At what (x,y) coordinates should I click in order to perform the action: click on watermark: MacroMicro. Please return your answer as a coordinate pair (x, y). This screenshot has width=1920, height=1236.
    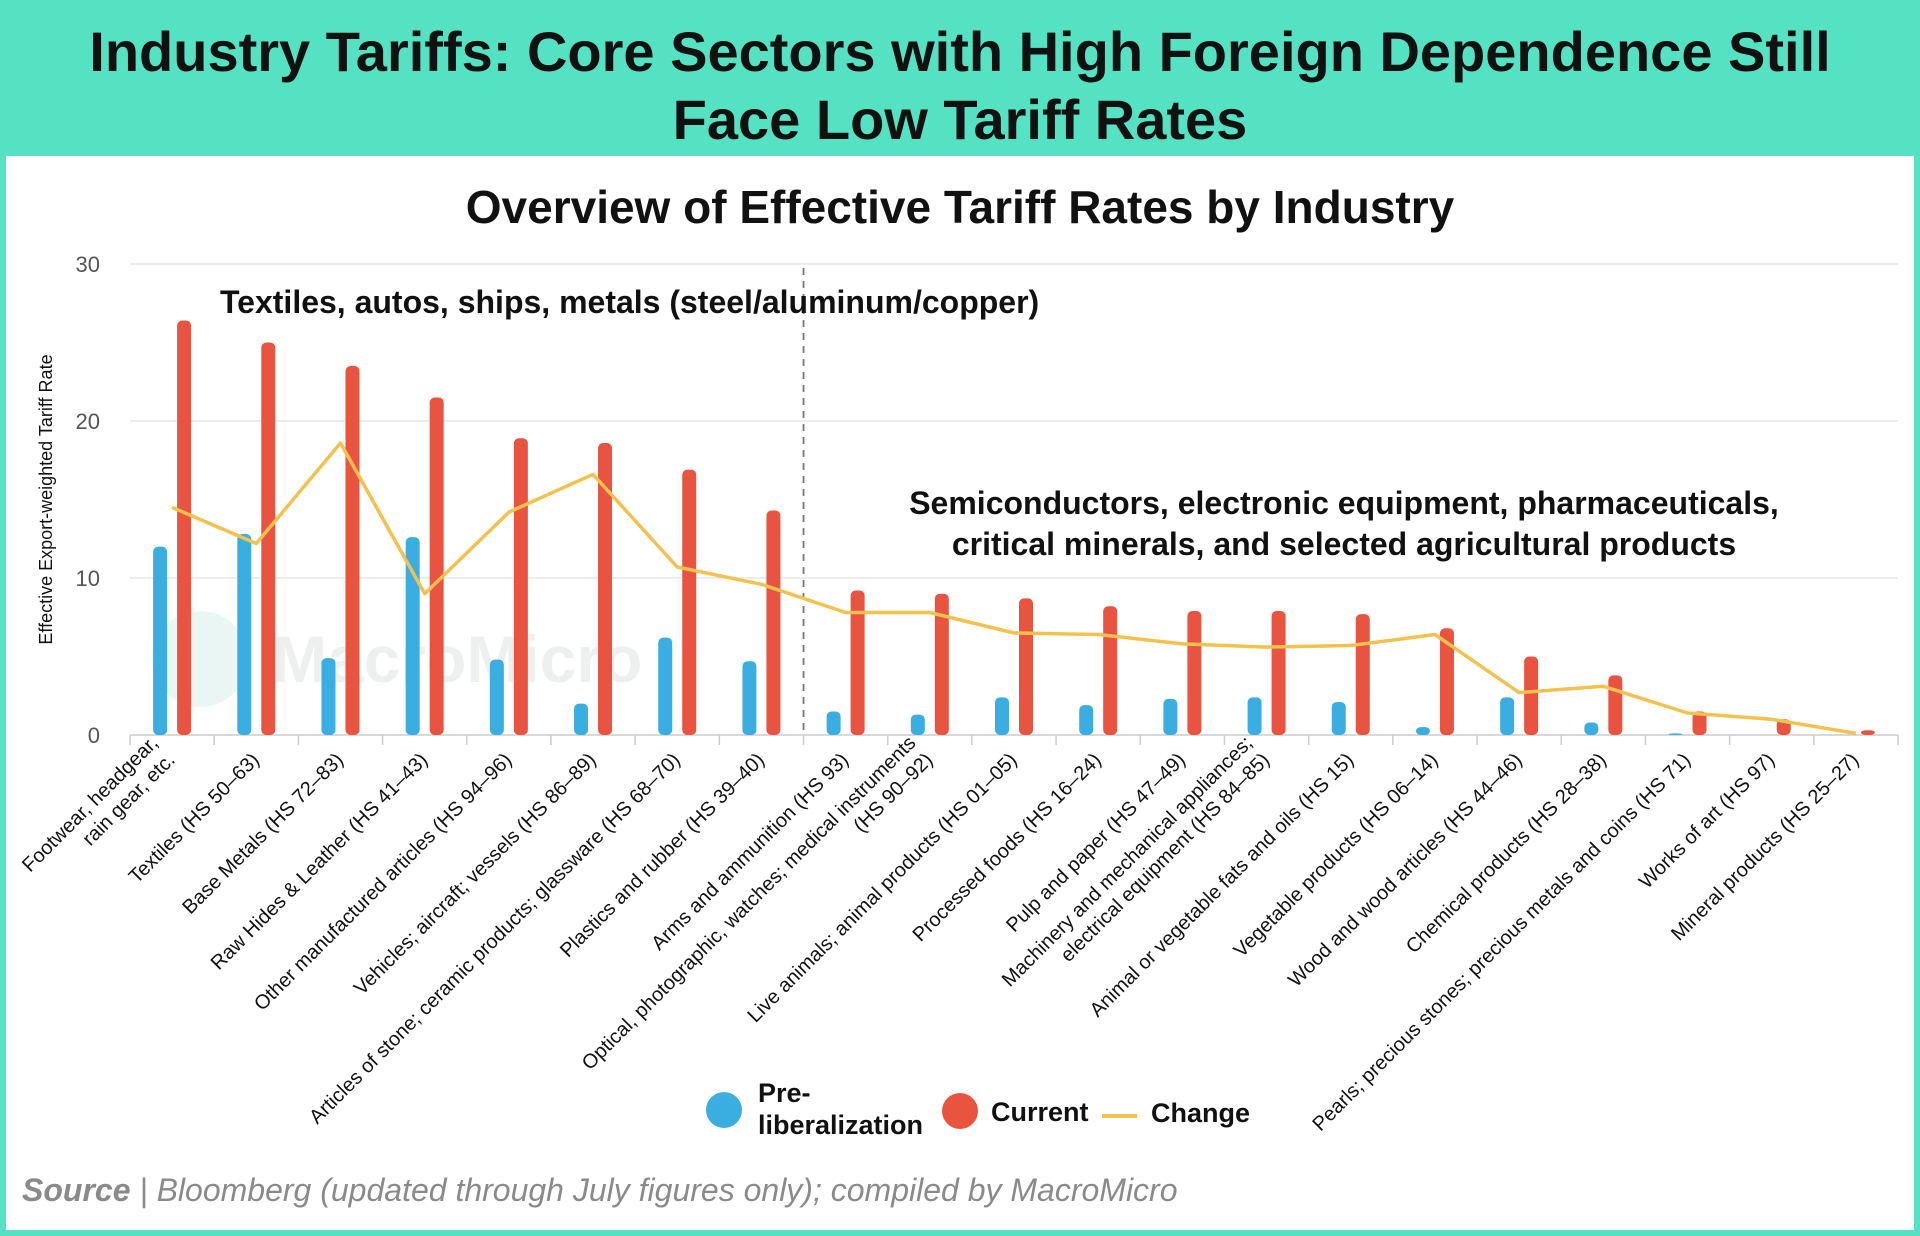
    Looking at the image, I should click on (397, 659).